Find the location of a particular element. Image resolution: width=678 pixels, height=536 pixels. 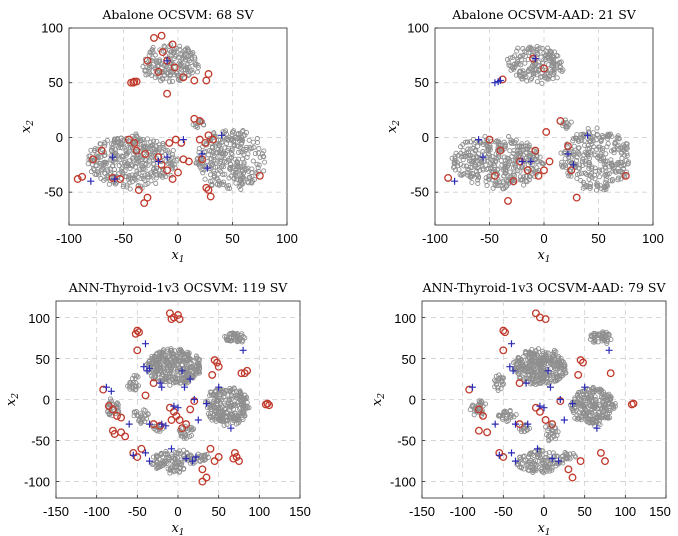

x-tick-label: -100 is located at coordinates (435, 238).